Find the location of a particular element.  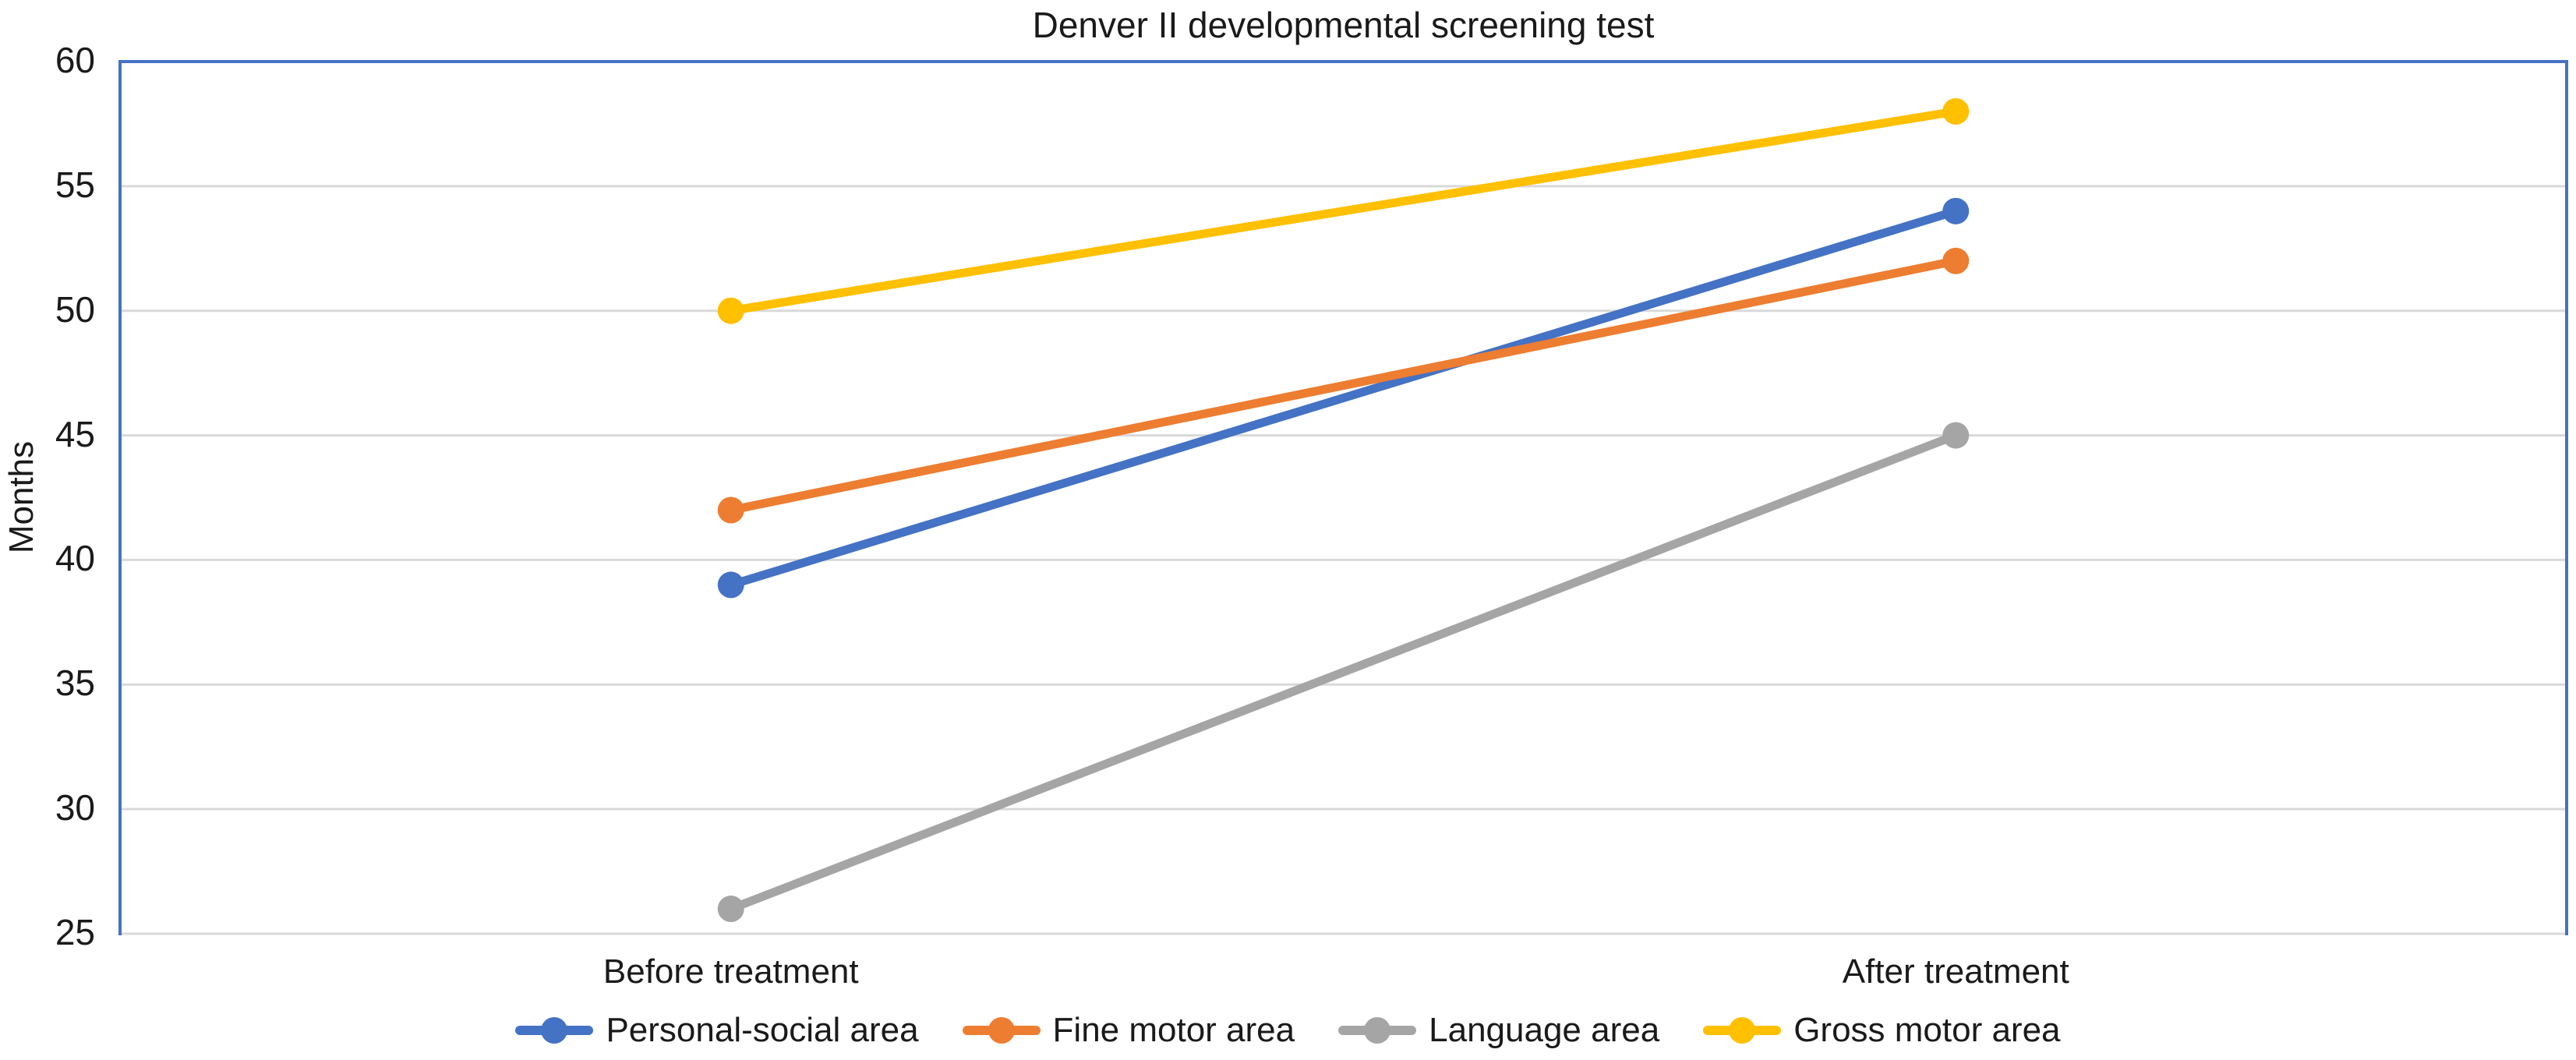

series-line-gross-motor-area is located at coordinates (1343, 211).